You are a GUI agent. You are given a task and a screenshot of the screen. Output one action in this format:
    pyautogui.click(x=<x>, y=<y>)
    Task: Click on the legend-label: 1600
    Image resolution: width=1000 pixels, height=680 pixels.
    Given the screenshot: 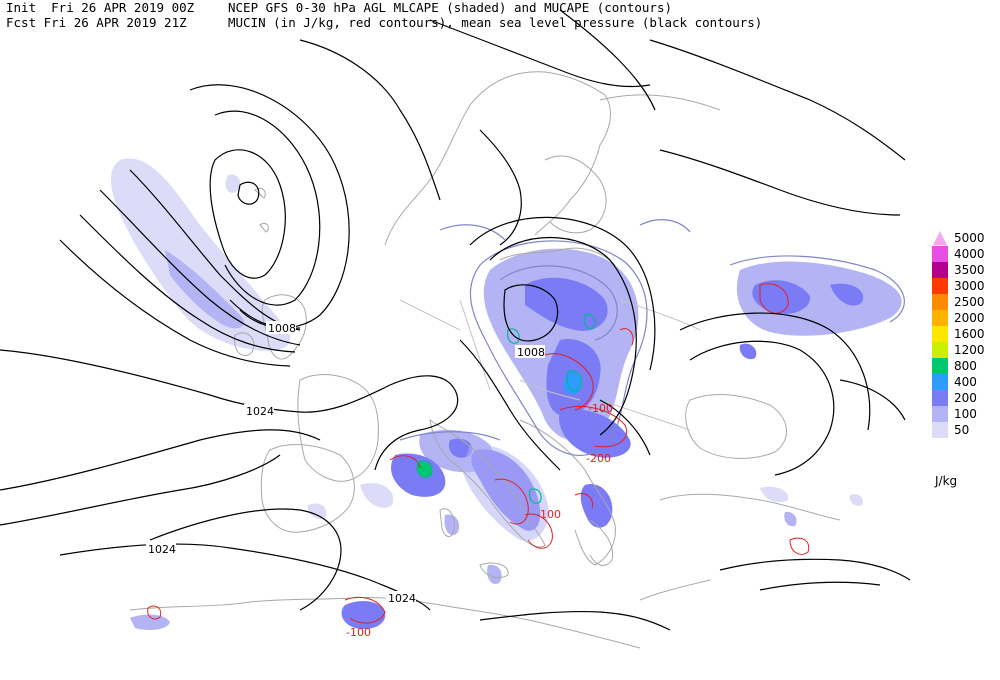 What is the action you would take?
    pyautogui.click(x=969, y=334)
    